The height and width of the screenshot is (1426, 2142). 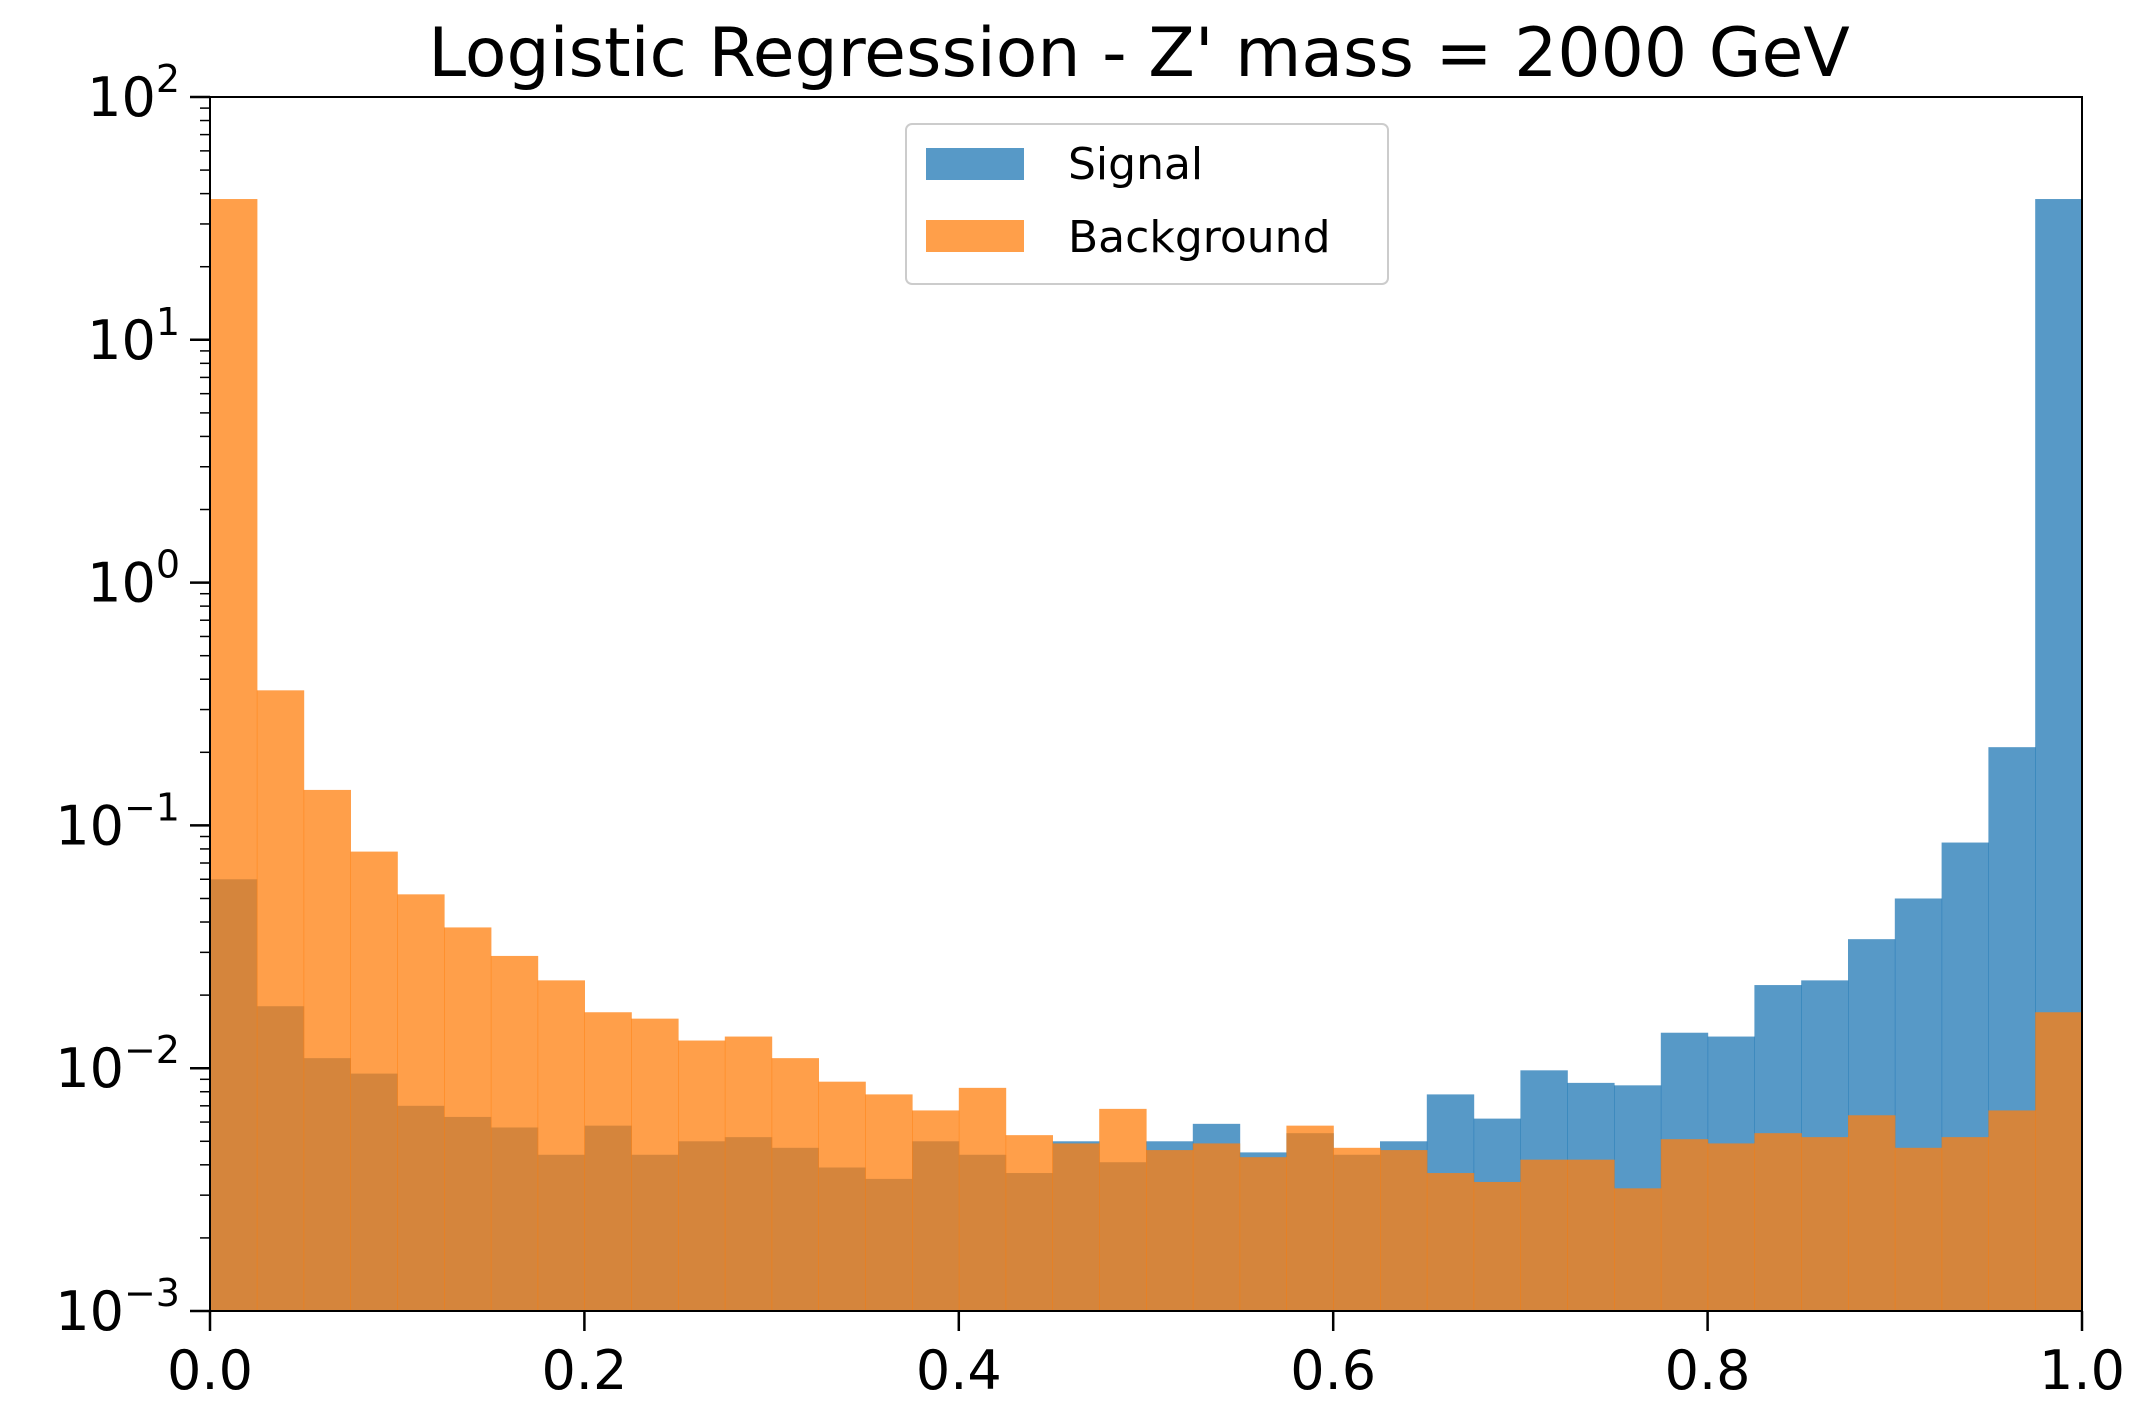 I want to click on y-tick-label: 10⁰, so click(x=133, y=579).